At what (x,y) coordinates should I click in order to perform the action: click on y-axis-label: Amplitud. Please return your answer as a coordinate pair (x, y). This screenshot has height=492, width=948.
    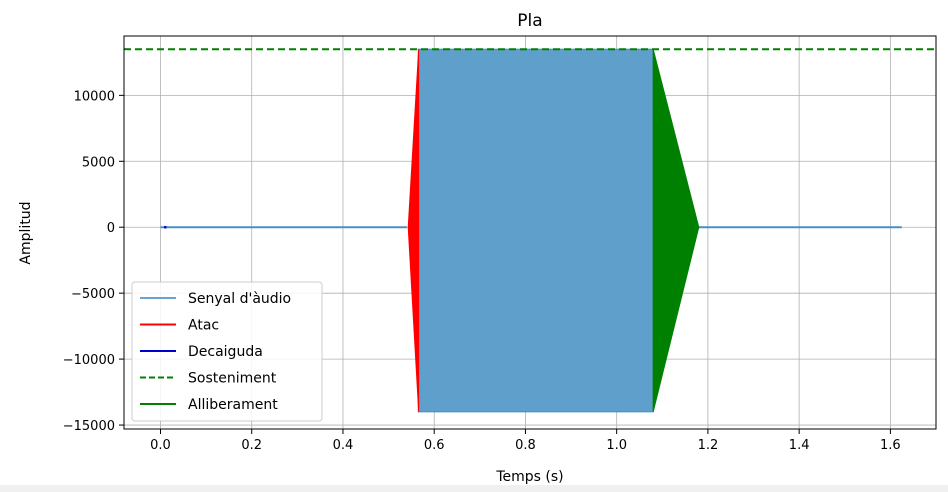
    Looking at the image, I should click on (26, 232).